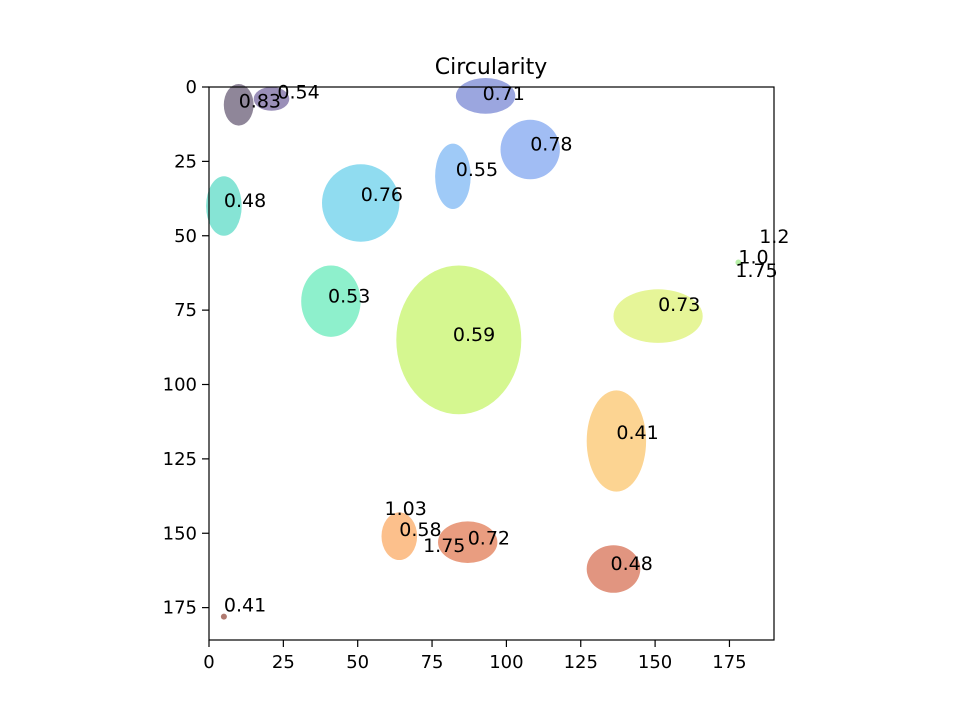 The width and height of the screenshot is (960, 720). Describe the element at coordinates (637, 433) in the screenshot. I see `circularity-label-13: 0.41` at that location.